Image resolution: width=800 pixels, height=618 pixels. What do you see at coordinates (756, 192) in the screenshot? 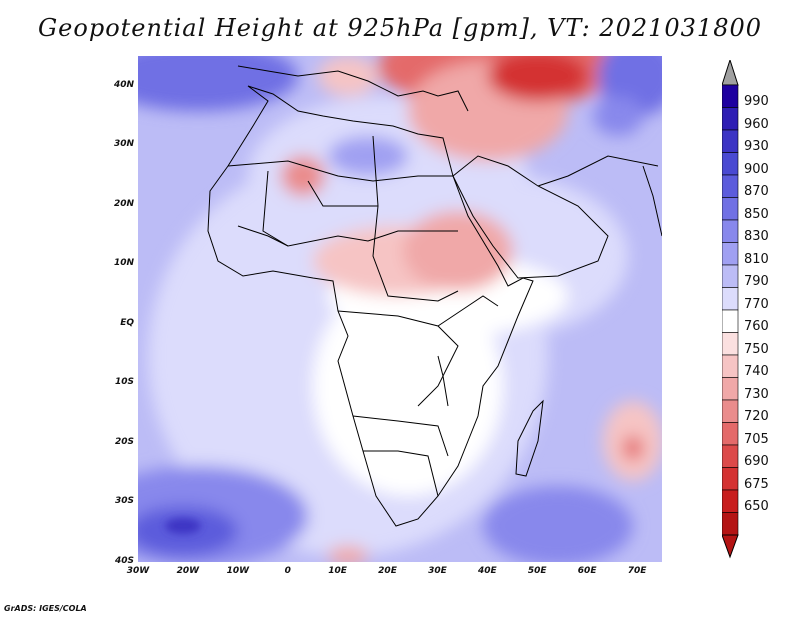
I see `colorbar-level-label: 870` at bounding box center [756, 192].